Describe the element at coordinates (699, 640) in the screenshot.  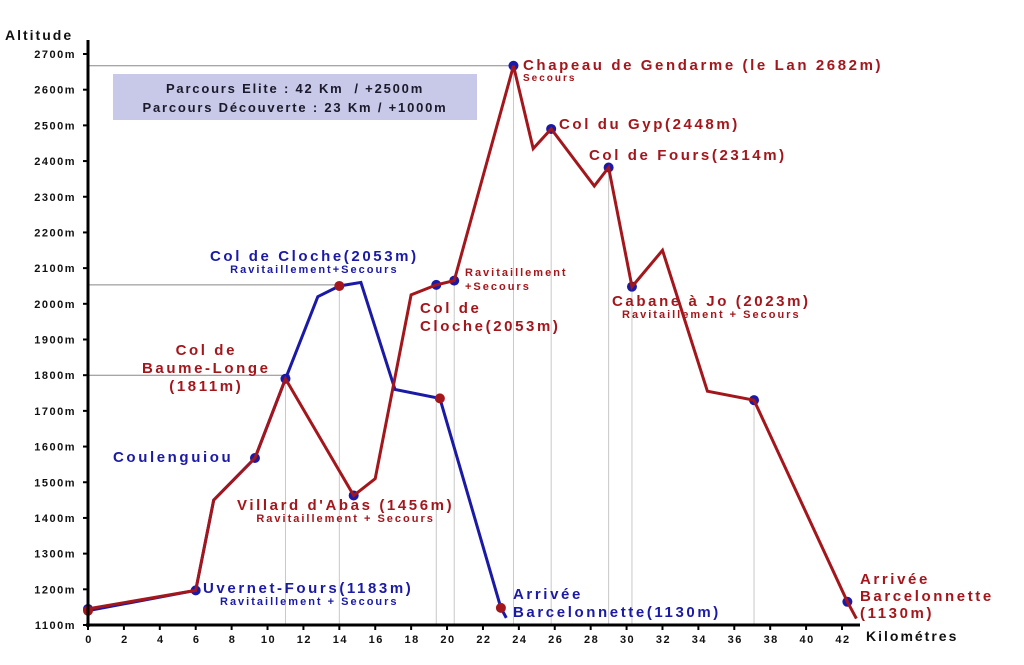
I see `x-tick-label: 34` at that location.